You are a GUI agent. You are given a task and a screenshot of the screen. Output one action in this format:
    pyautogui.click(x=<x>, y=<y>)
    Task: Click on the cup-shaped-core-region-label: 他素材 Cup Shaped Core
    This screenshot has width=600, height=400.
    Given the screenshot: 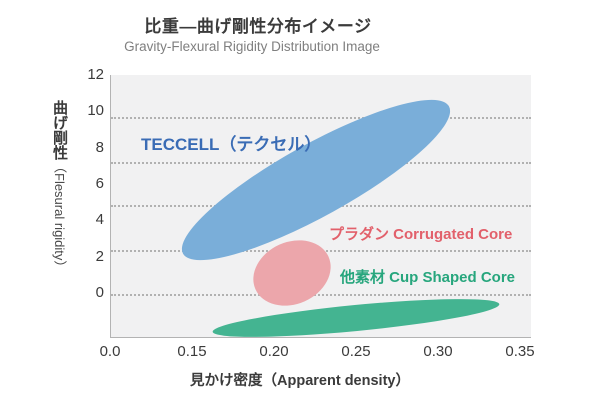 What is the action you would take?
    pyautogui.click(x=428, y=277)
    